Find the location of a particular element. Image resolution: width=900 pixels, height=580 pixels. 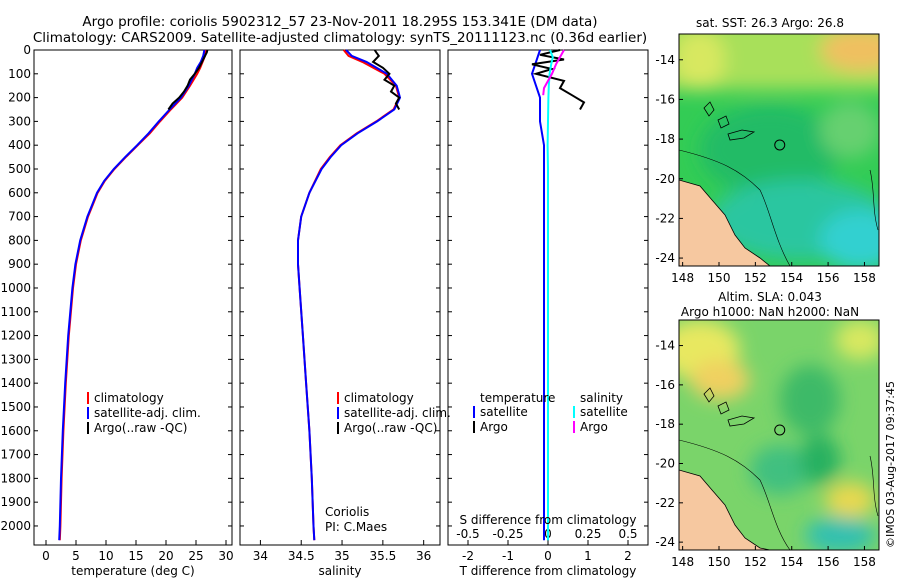

legend-label-temp-argo: Argo is located at coordinates (494, 427).